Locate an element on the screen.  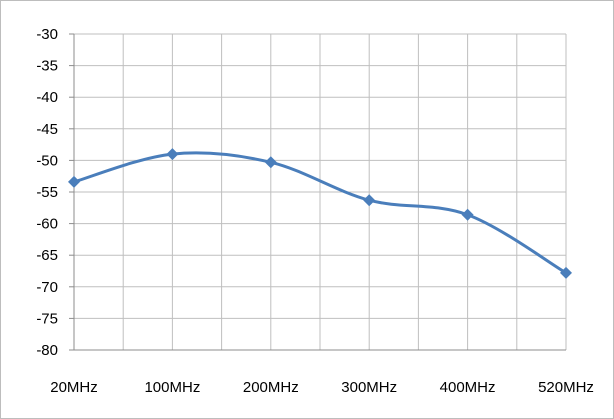
y-tick-labels: -30 -35 -40 -45 -50 -55 -60 -65 -70 -75 -80 is located at coordinates (47, 192).